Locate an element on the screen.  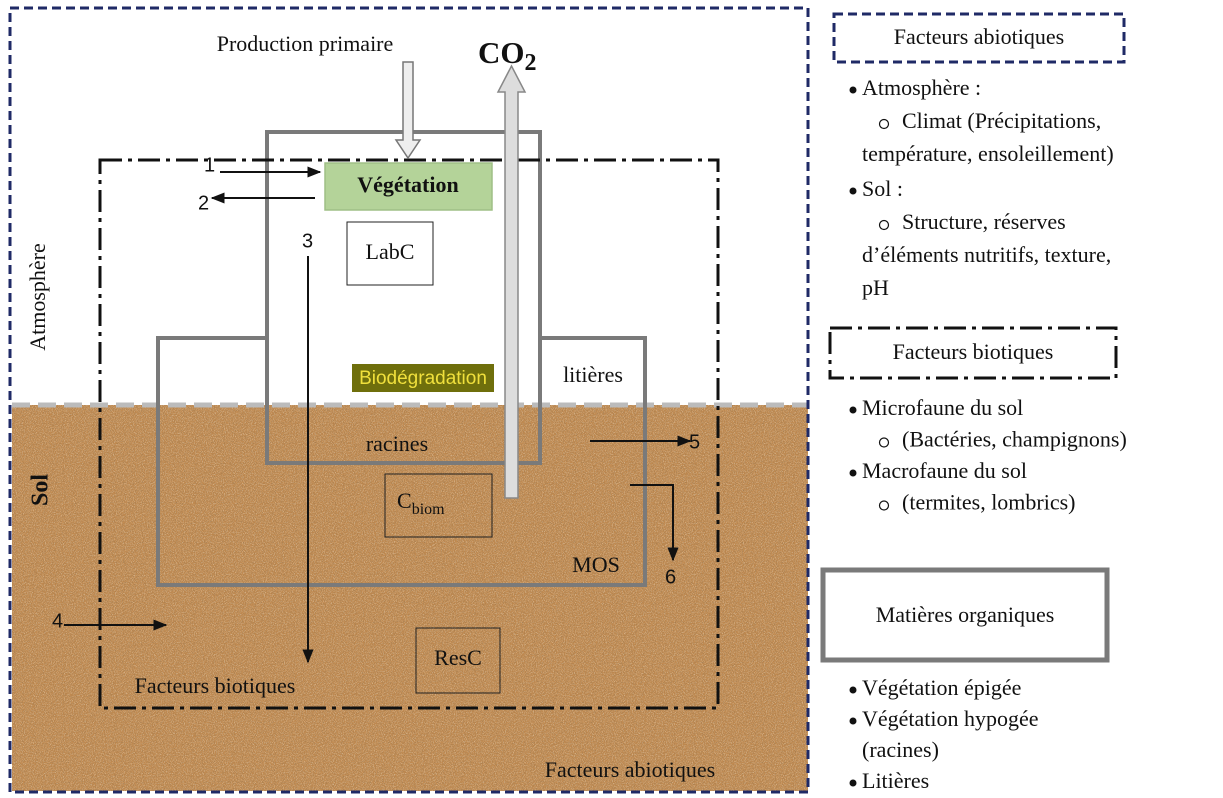
co2-arrow is located at coordinates (511, 281).